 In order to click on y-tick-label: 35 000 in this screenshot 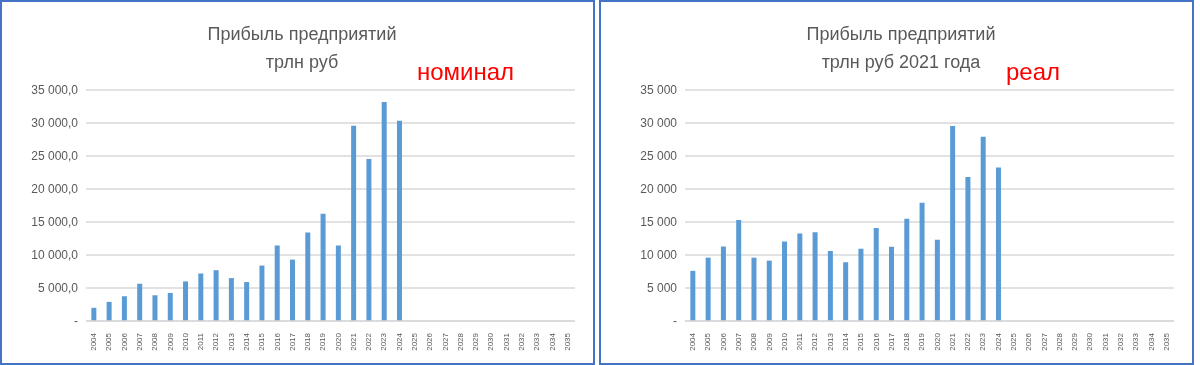, I will do `click(659, 90)`.